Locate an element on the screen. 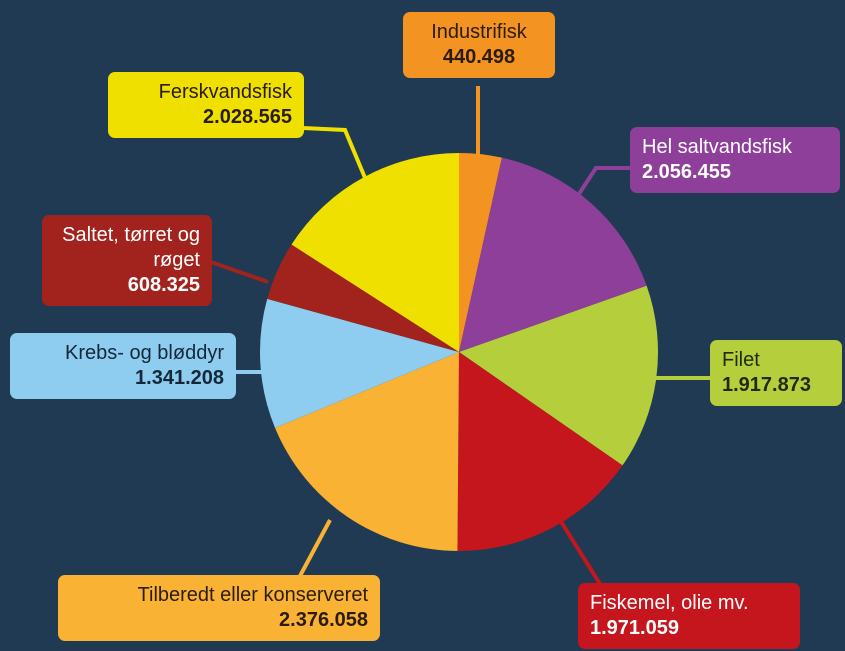 Image resolution: width=845 pixels, height=651 pixels. category-name: Filet is located at coordinates (741, 360).